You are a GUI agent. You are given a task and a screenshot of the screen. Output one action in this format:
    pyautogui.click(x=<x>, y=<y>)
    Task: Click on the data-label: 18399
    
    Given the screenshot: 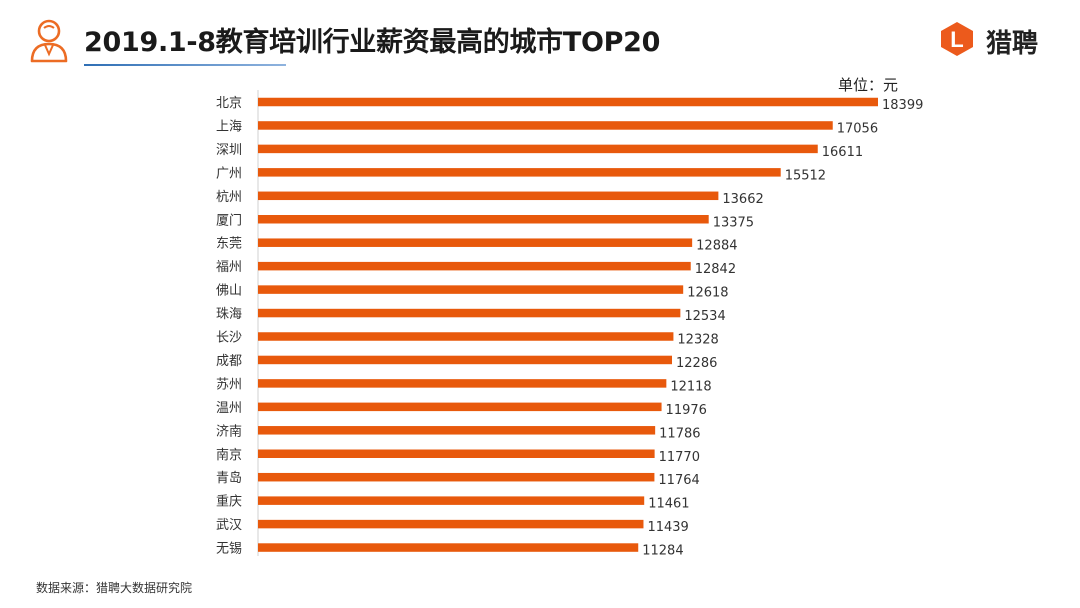 What is the action you would take?
    pyautogui.click(x=902, y=105)
    